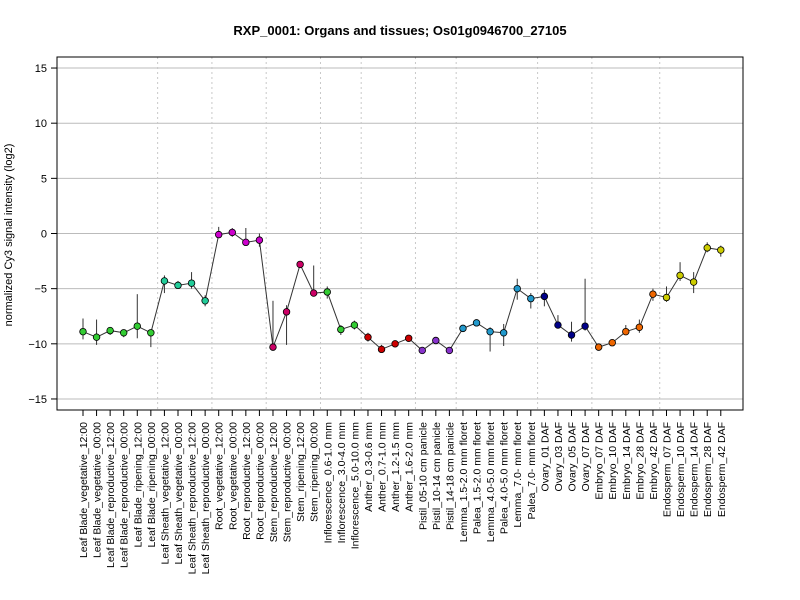  Describe the element at coordinates (37, 400) in the screenshot. I see `y-tick-label: −15` at that location.